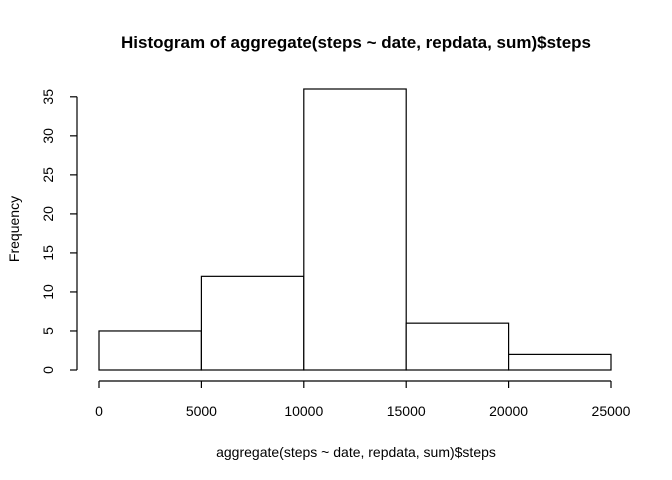 The width and height of the screenshot is (672, 480). What do you see at coordinates (611, 411) in the screenshot?
I see `x-tick-label-5: 25000` at bounding box center [611, 411].